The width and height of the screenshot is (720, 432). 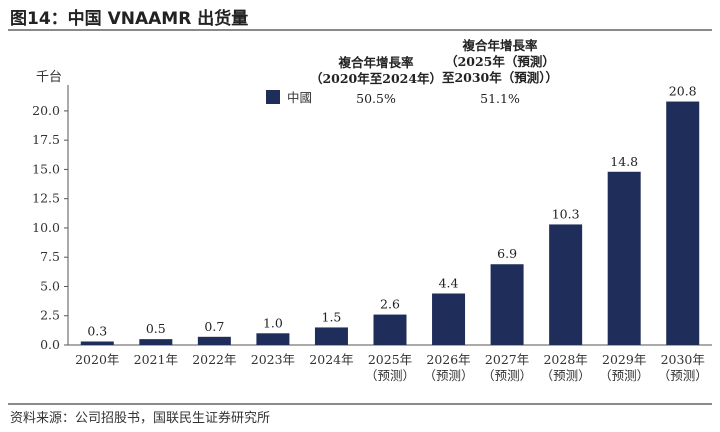 What do you see at coordinates (46, 168) in the screenshot?
I see `y-tick-label: 15.0` at bounding box center [46, 168].